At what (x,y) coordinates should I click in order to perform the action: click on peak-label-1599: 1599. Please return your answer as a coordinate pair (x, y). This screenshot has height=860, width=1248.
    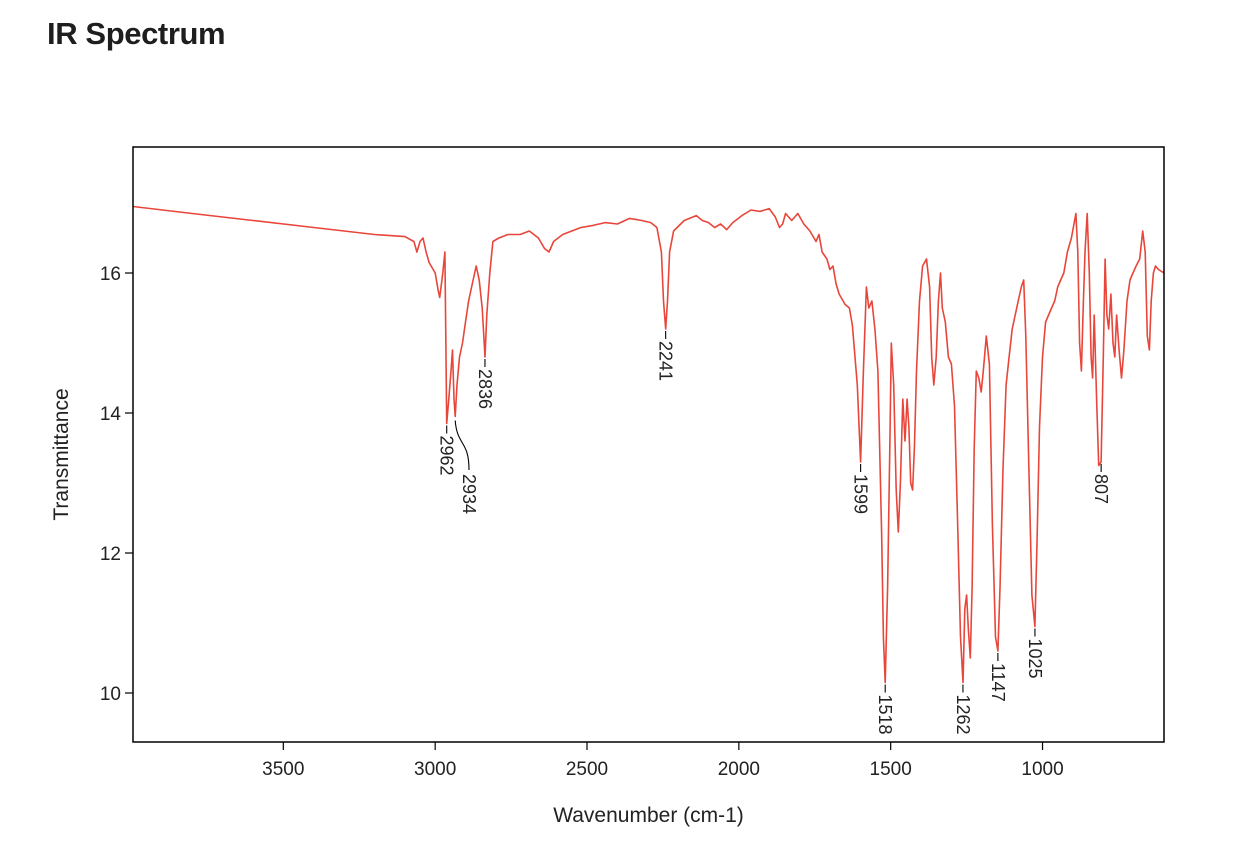
    Looking at the image, I should click on (861, 489).